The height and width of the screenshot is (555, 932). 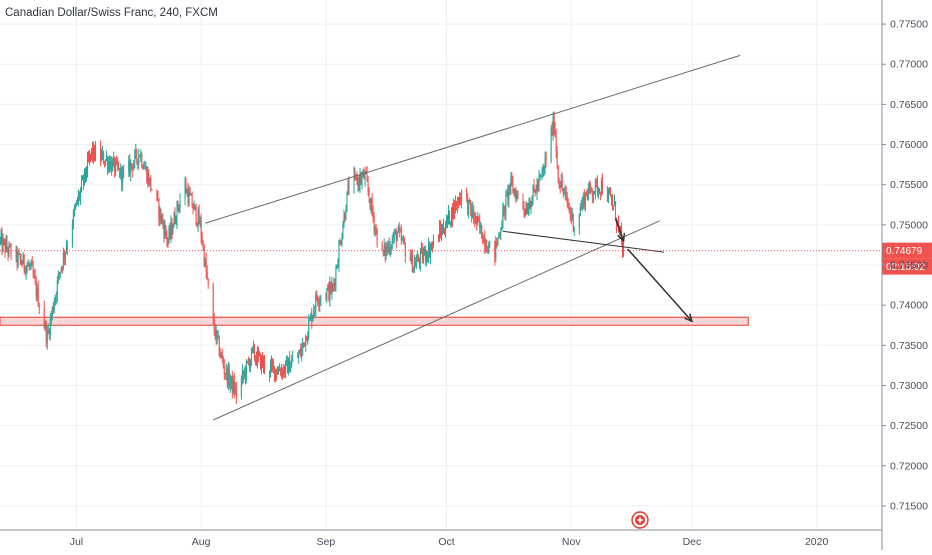 I want to click on projection-arrow, so click(x=660, y=285).